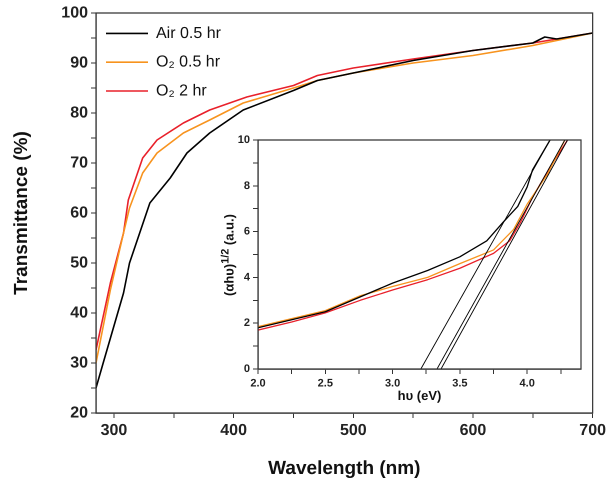  What do you see at coordinates (344, 468) in the screenshot?
I see `x-axis-title: Wavelength (nm)` at bounding box center [344, 468].